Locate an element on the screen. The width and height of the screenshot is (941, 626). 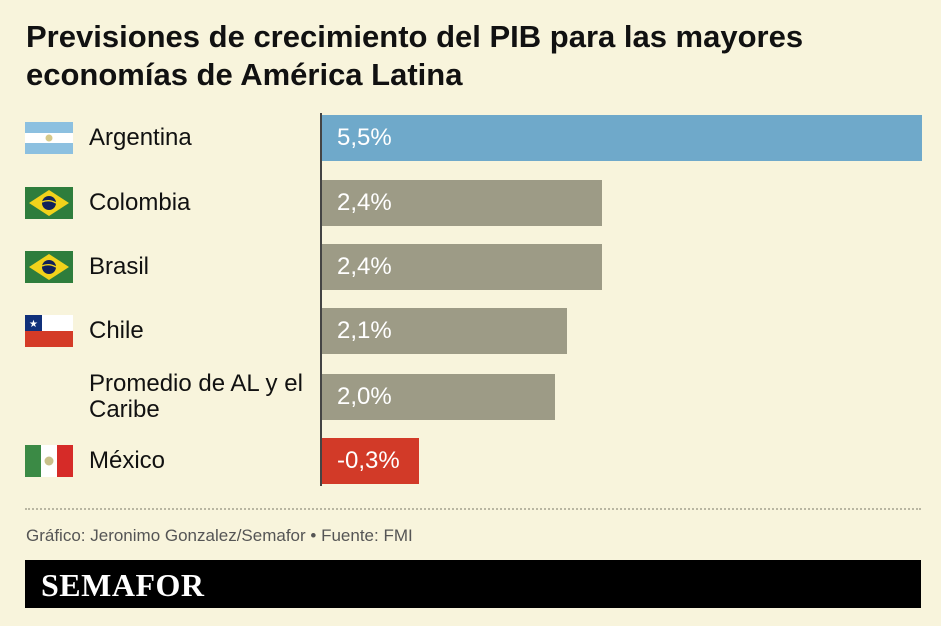
zero-axis-line is located at coordinates (321, 299).